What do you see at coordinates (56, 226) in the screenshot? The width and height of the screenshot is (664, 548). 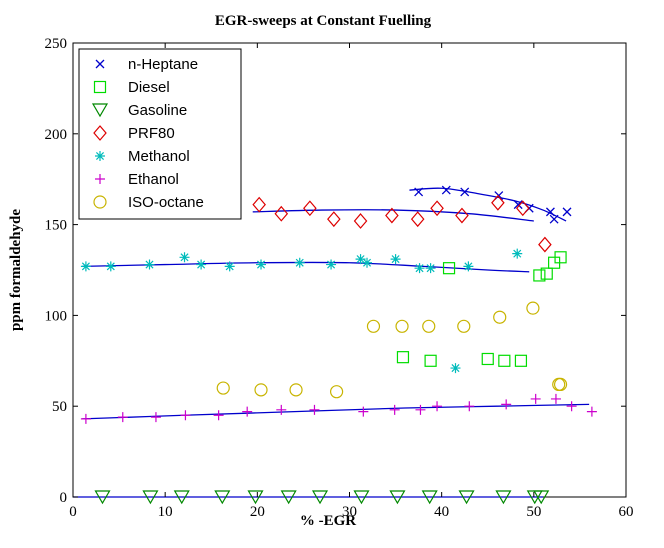 I see `y-tick-label: 150` at bounding box center [56, 226].